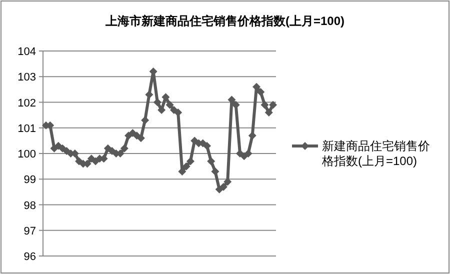 The height and width of the screenshot is (274, 450). I want to click on y-tick-label: 100, so click(27, 154).